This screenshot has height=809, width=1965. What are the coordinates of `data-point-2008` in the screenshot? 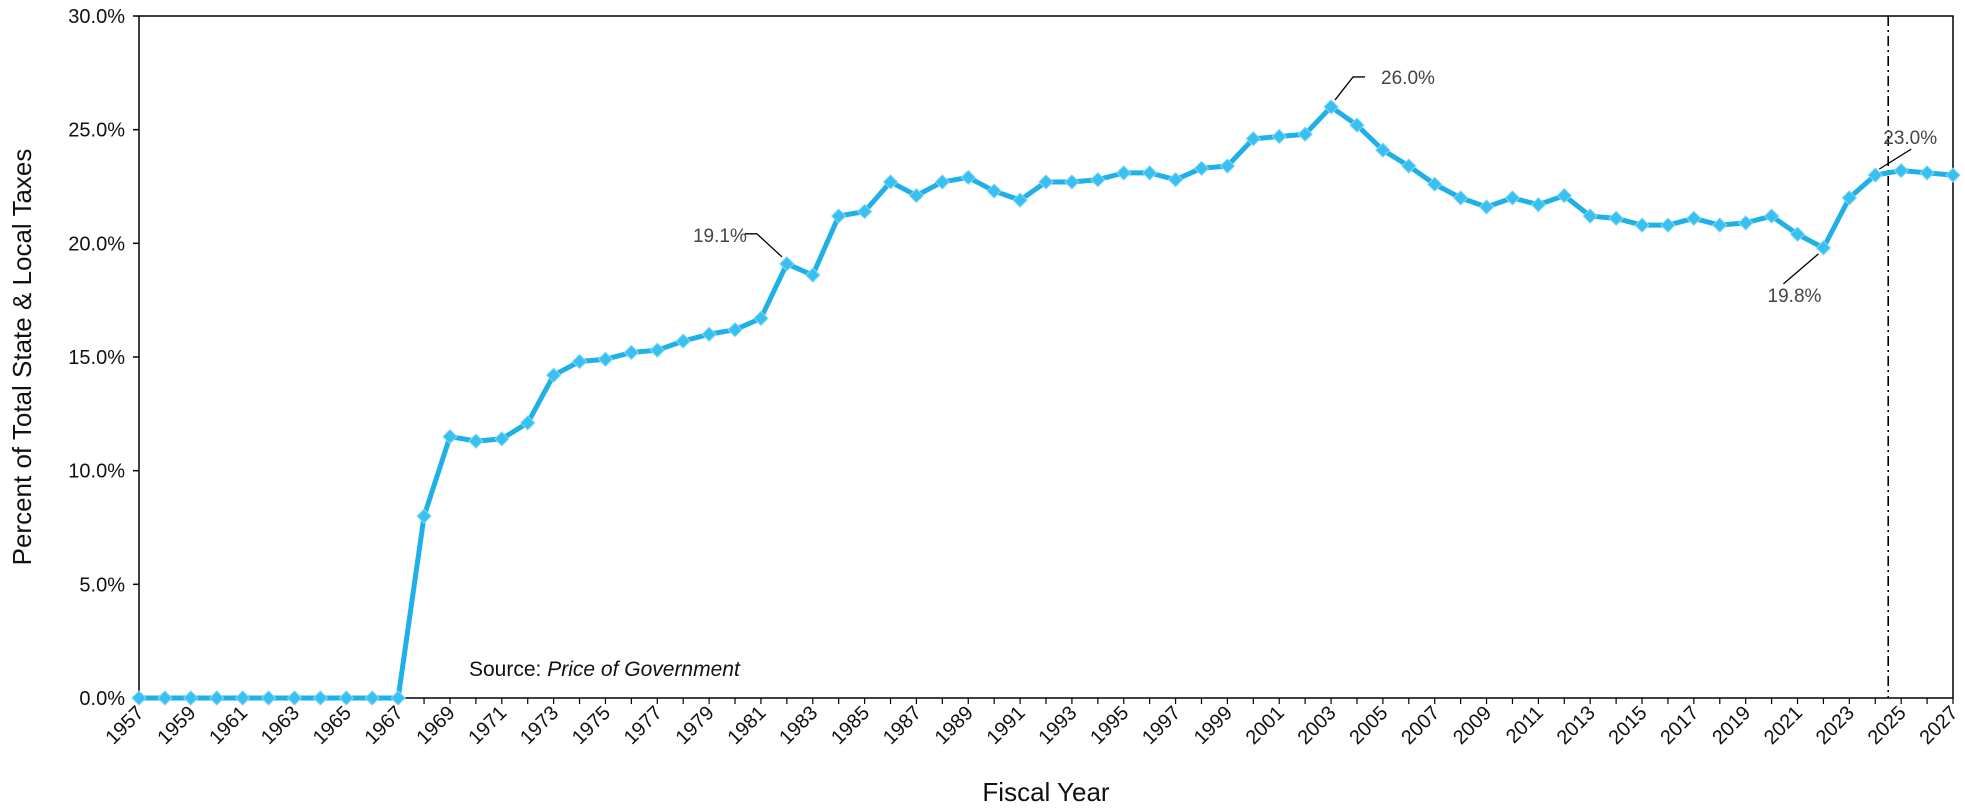 It's located at (1460, 198).